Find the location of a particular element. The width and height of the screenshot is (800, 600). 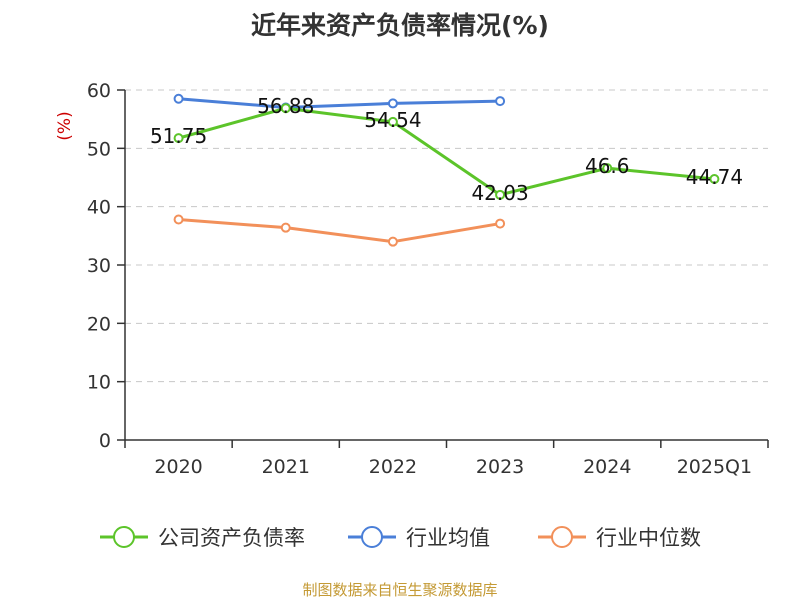

y-tick-label: 0 is located at coordinates (105, 441).